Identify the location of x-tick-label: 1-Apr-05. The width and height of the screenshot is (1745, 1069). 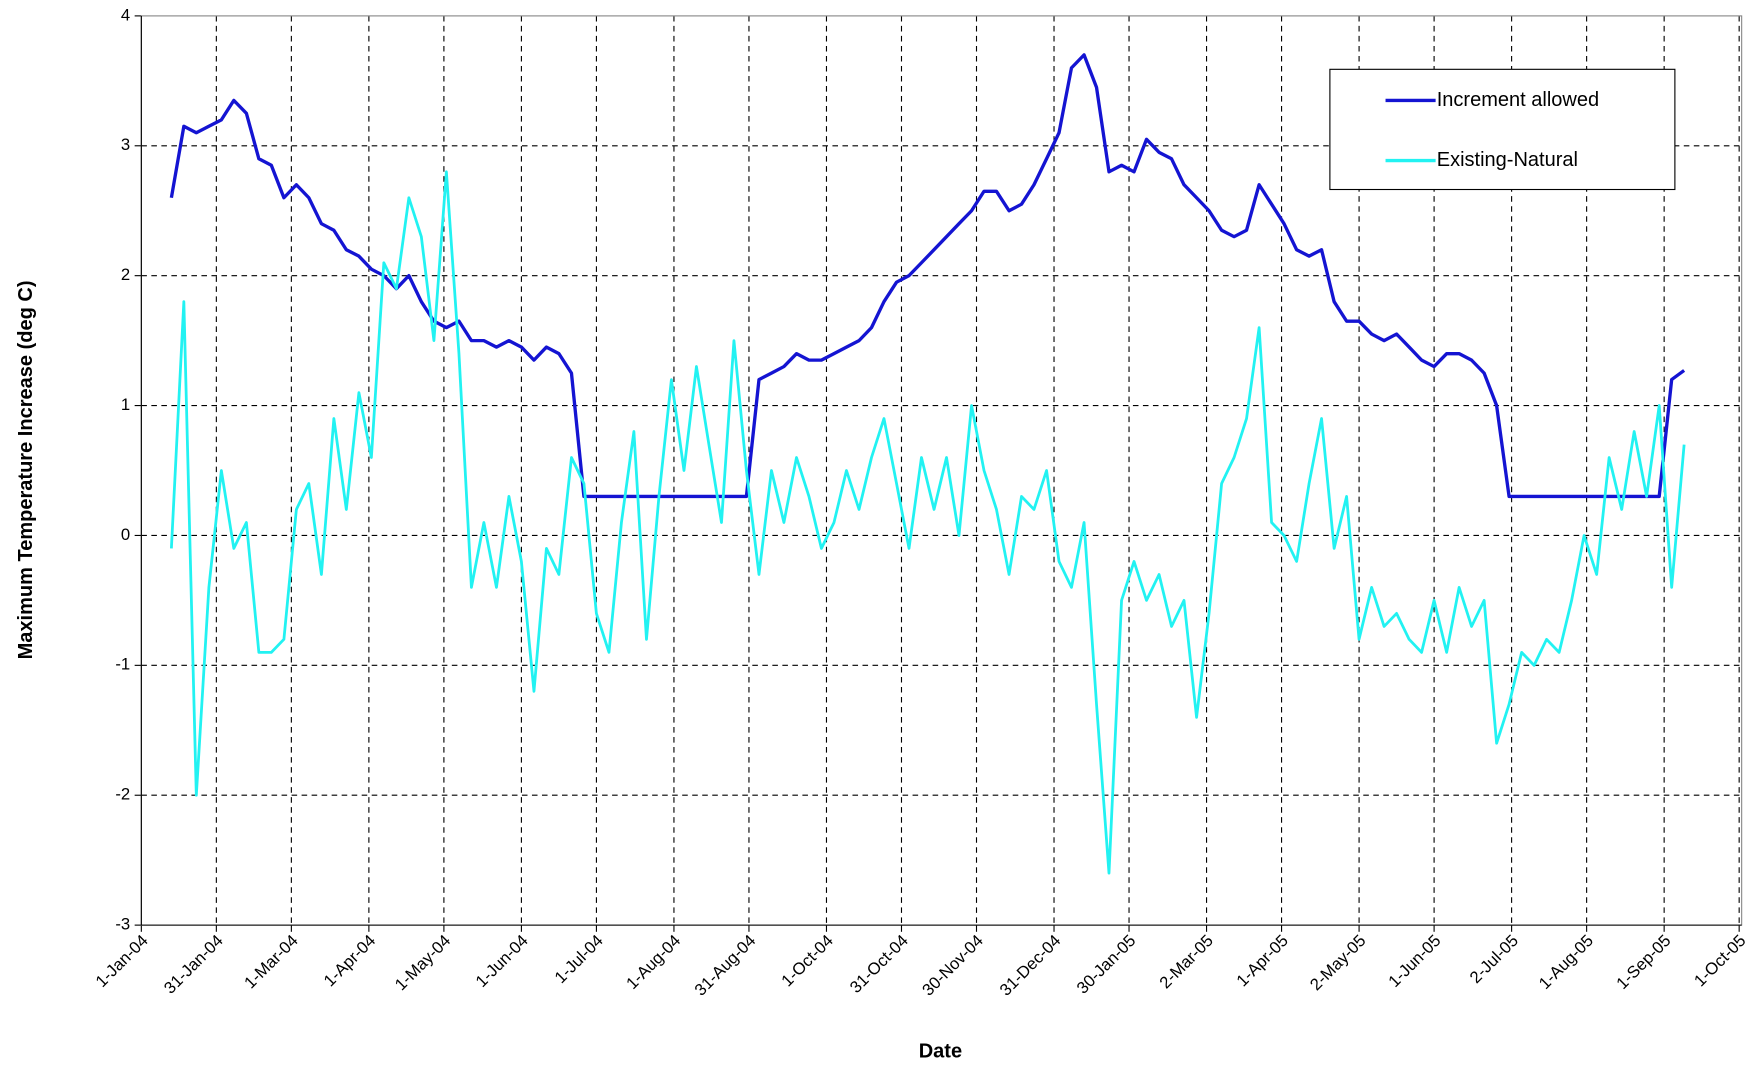
(1262, 960).